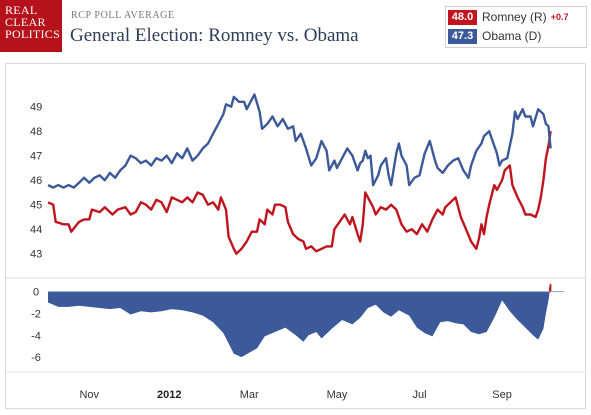 The image size is (591, 415). Describe the element at coordinates (516, 27) in the screenshot. I see `legend: 48.0 Romney (R) +0.7 47.3 Obama (D)` at that location.